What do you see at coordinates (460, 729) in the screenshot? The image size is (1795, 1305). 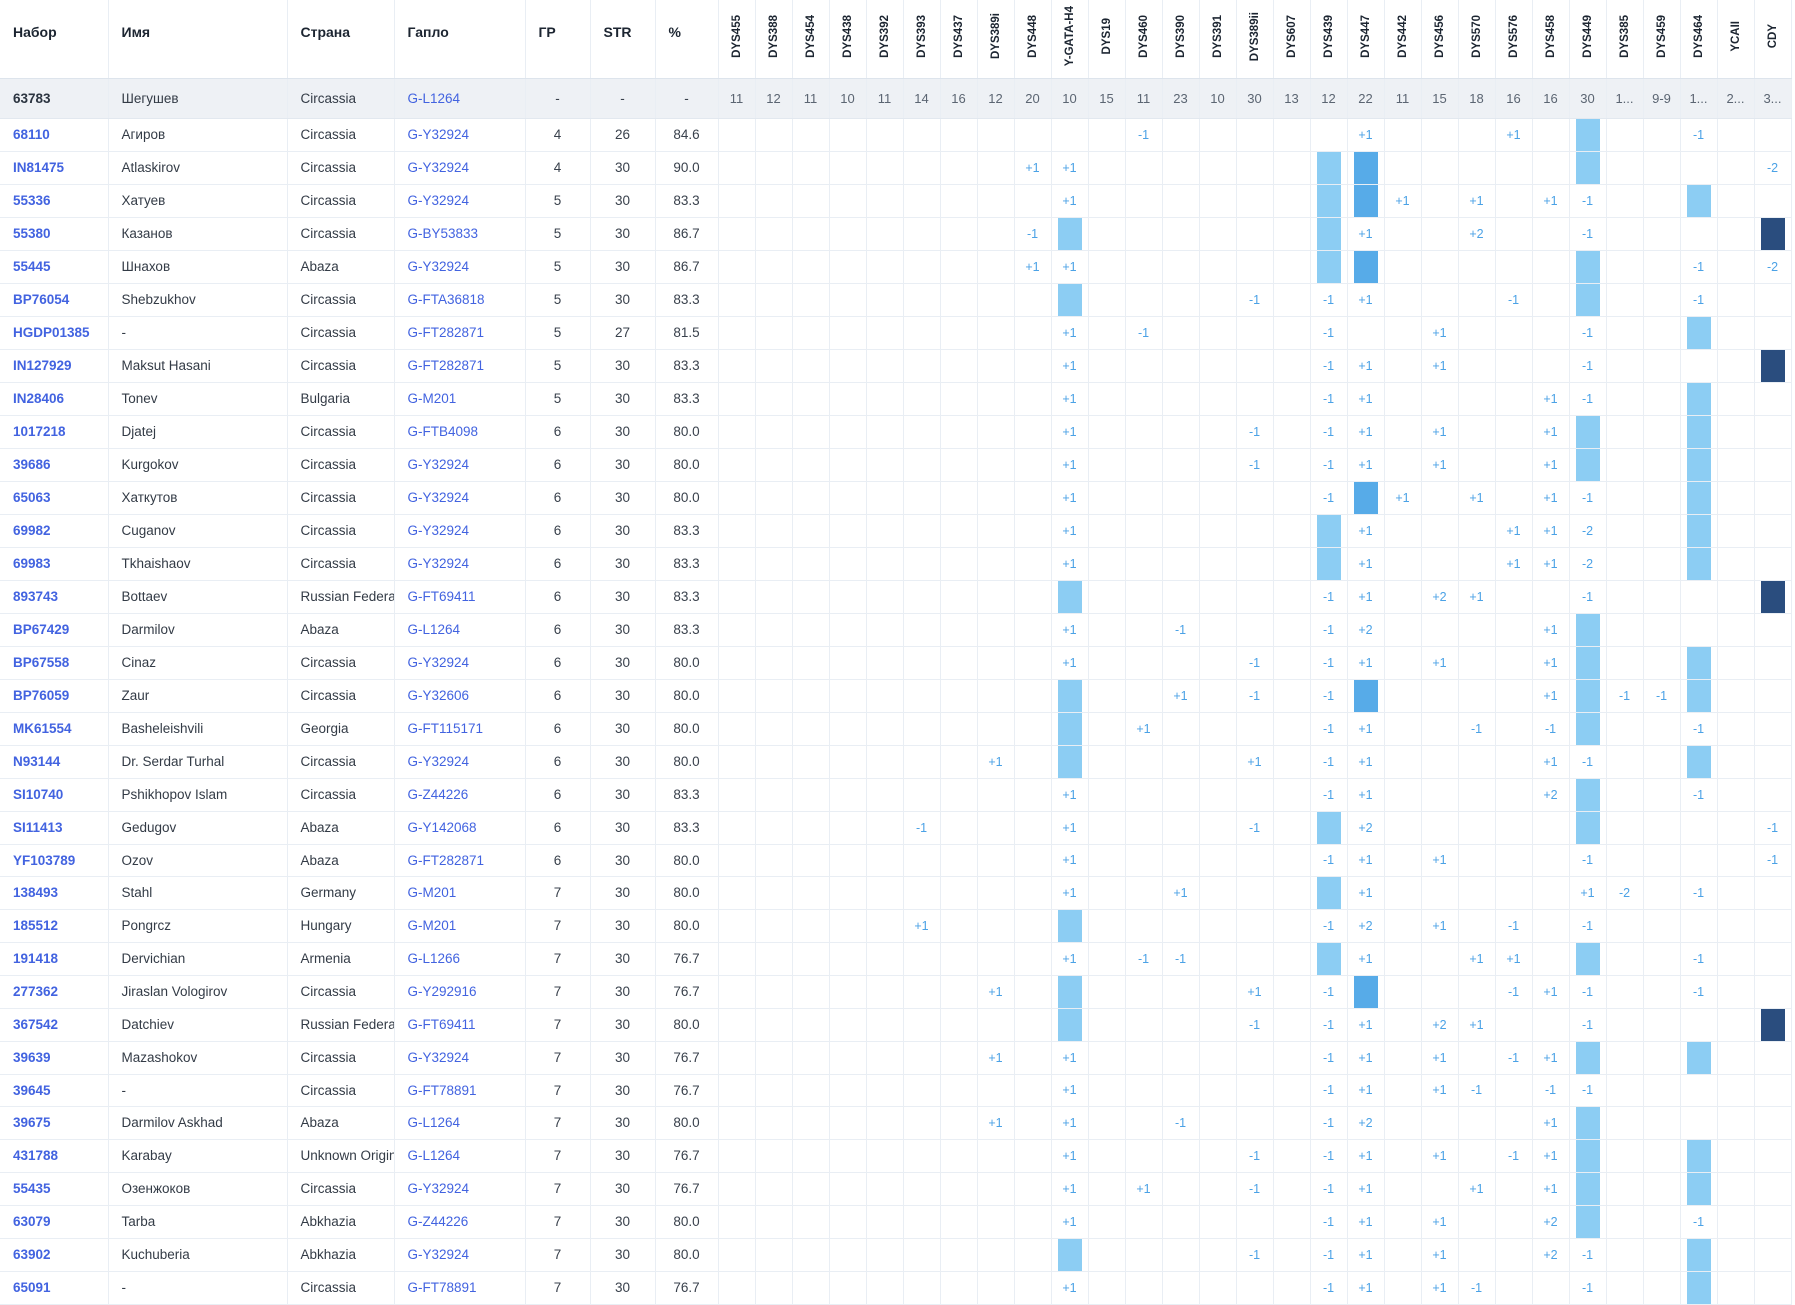 I see `haplo-cell: G-FT115171` at bounding box center [460, 729].